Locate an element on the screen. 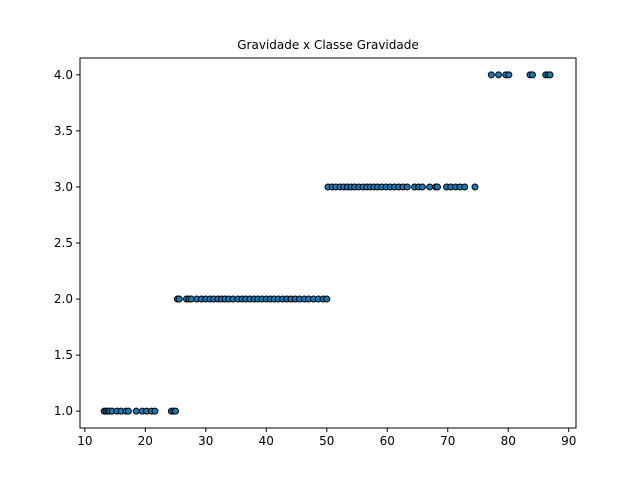  y-axis: 1.0 1.5 2.0 2.5 3.0 3.5 4.0 is located at coordinates (67, 243).